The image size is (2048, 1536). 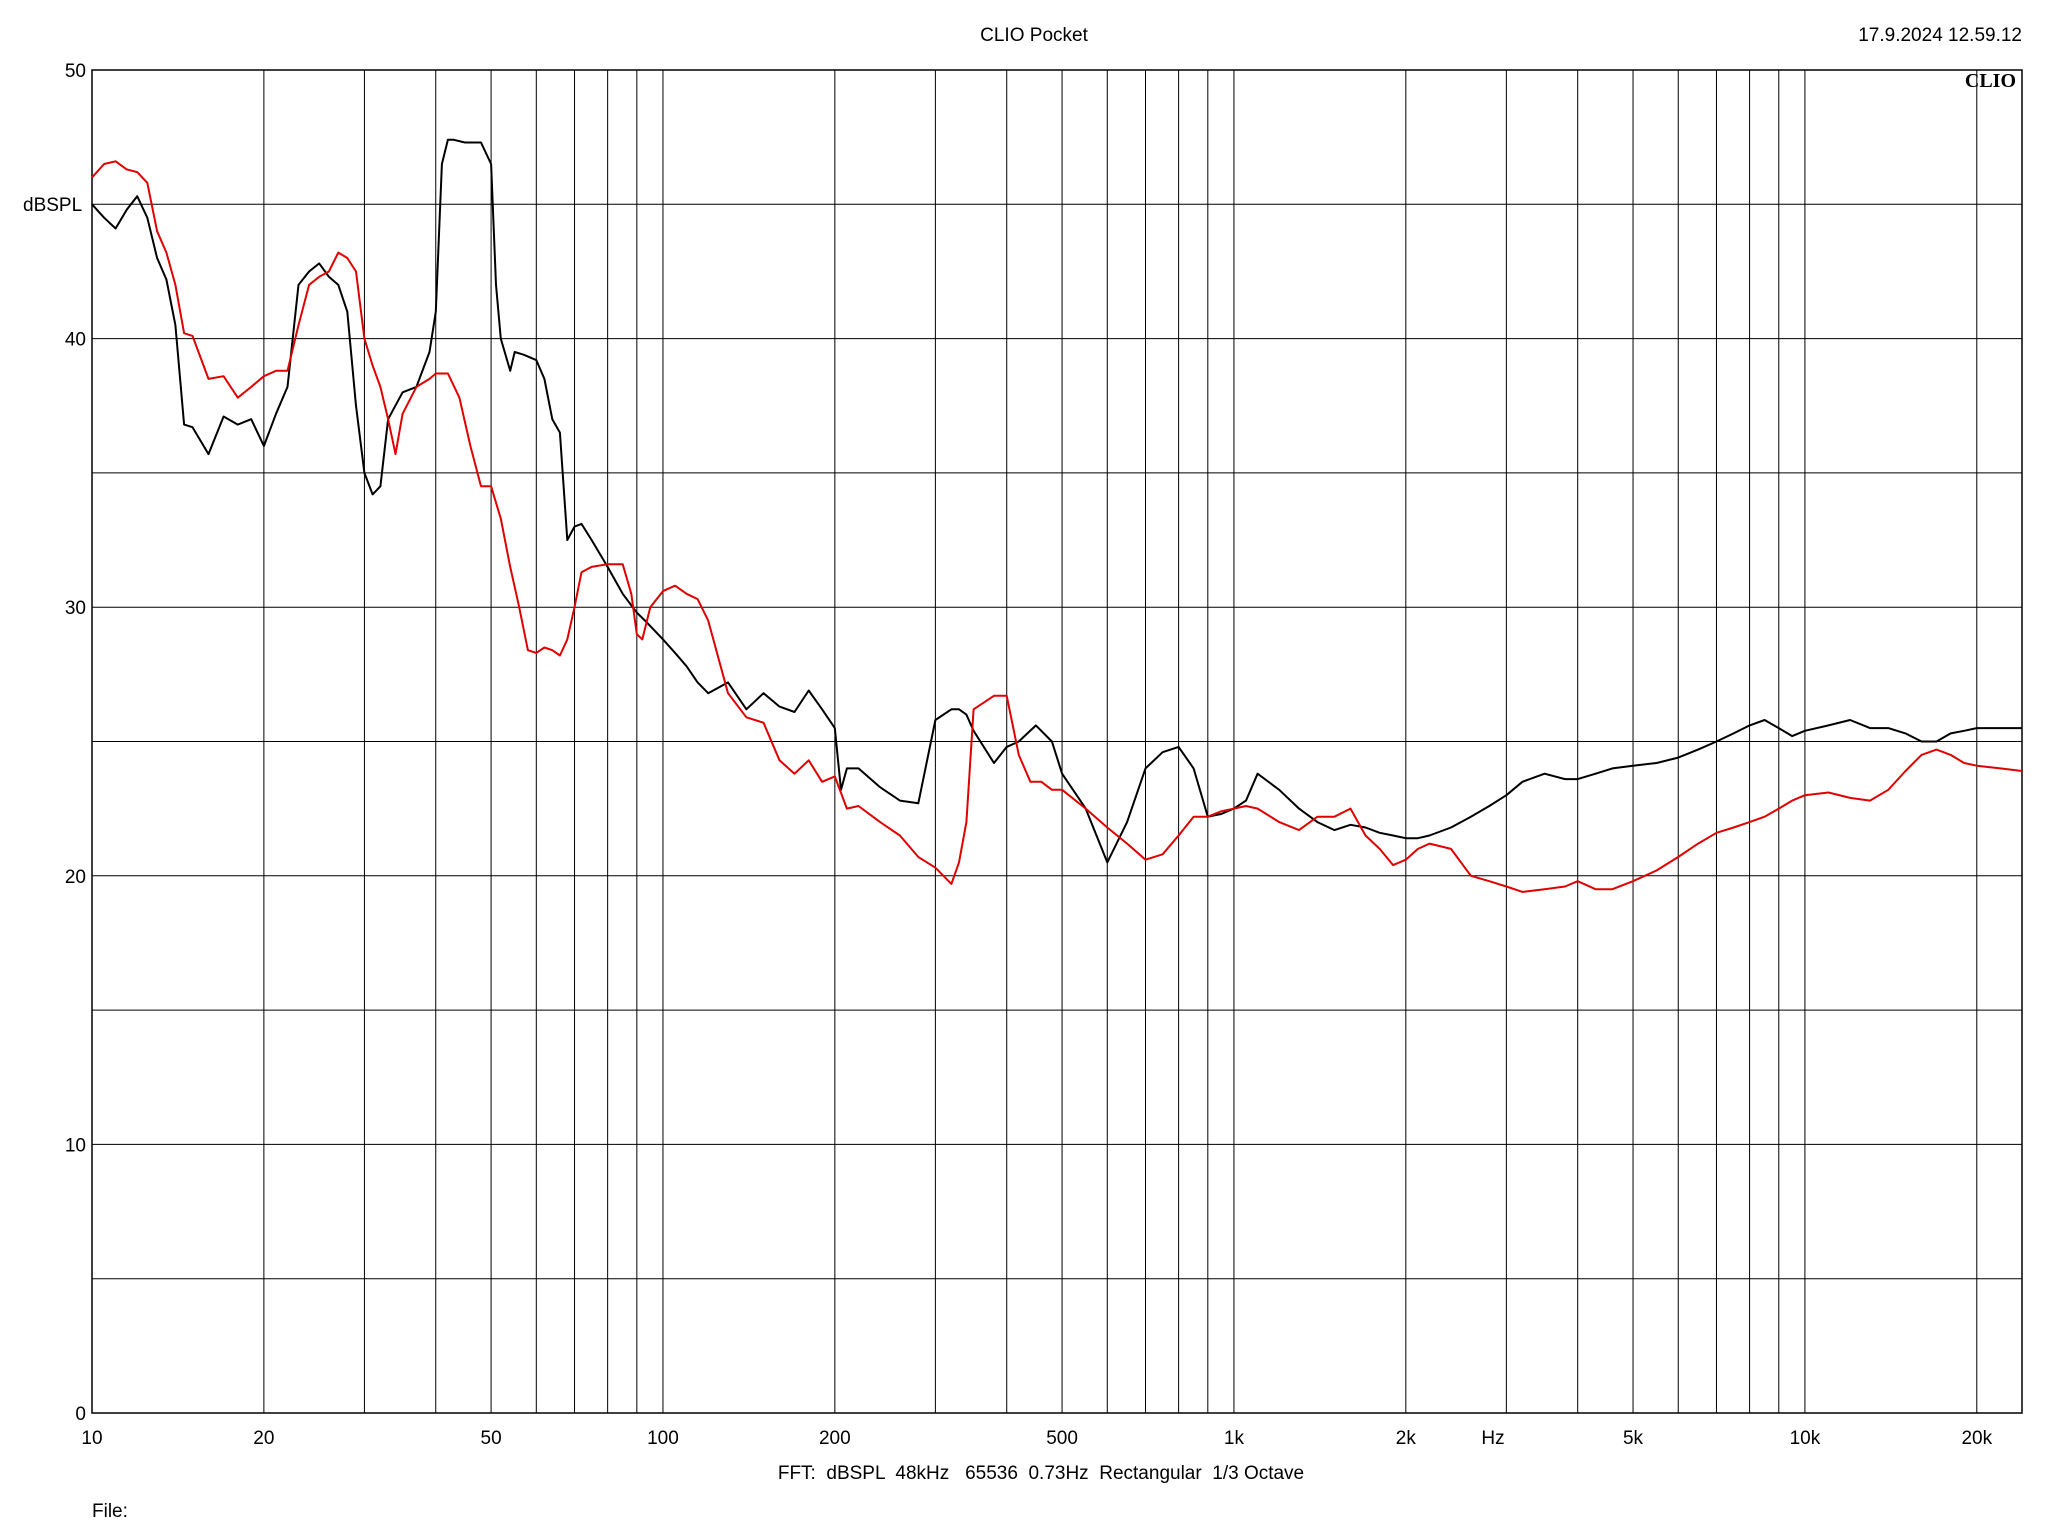 I want to click on x-tick-label: 2k, so click(x=1406, y=1438).